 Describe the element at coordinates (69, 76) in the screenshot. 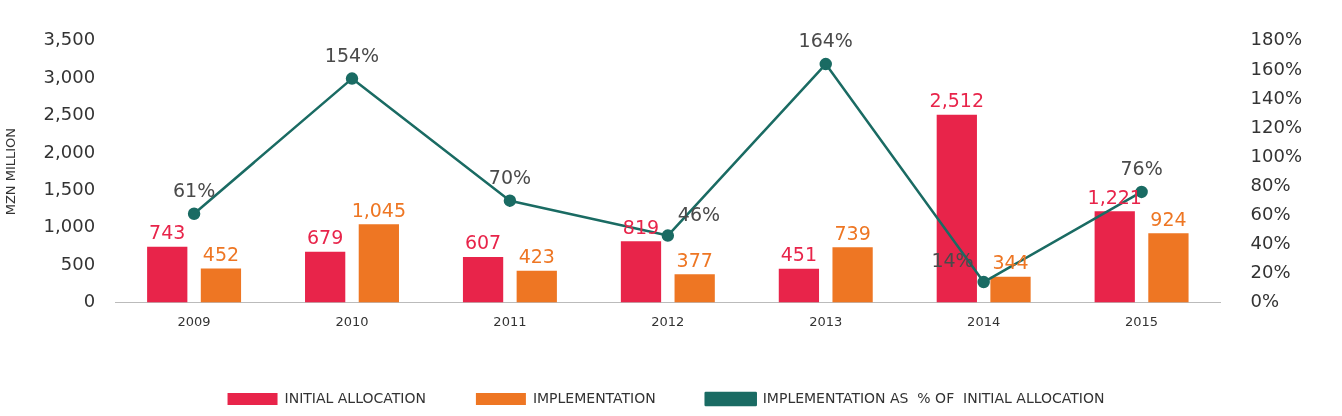

I see `y-tick-label: 3,000` at that location.